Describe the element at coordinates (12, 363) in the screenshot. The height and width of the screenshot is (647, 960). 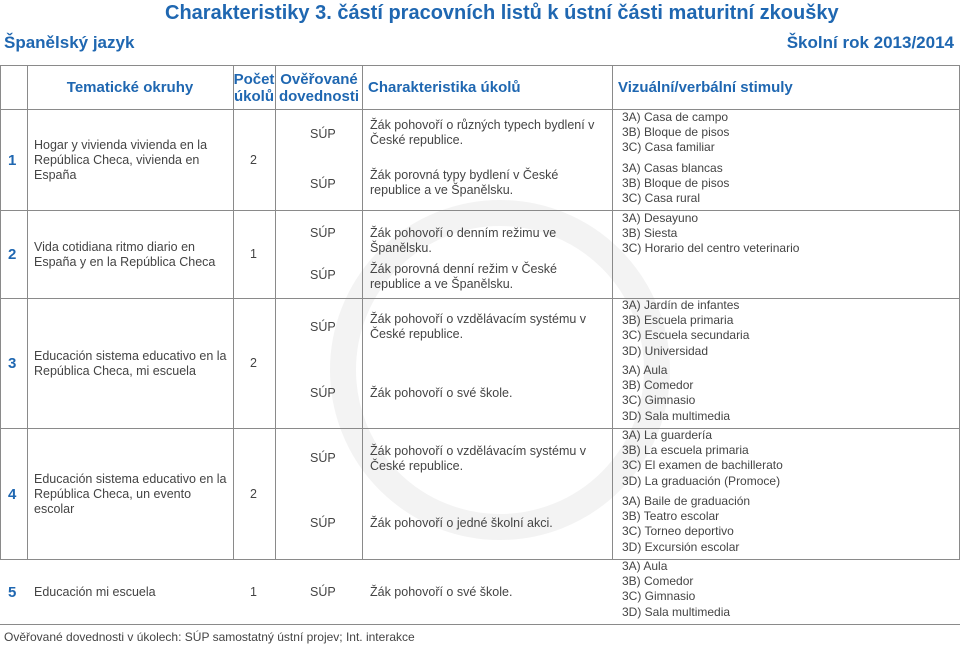
I see `row-number: 3` at that location.